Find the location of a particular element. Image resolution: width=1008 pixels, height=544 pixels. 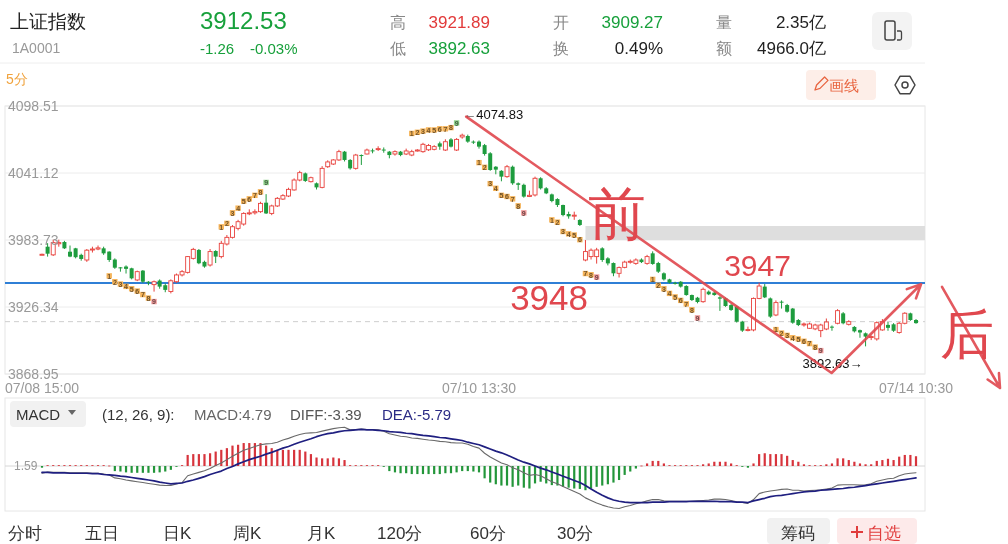

text: (12, 26, 9): is located at coordinates (138, 414).